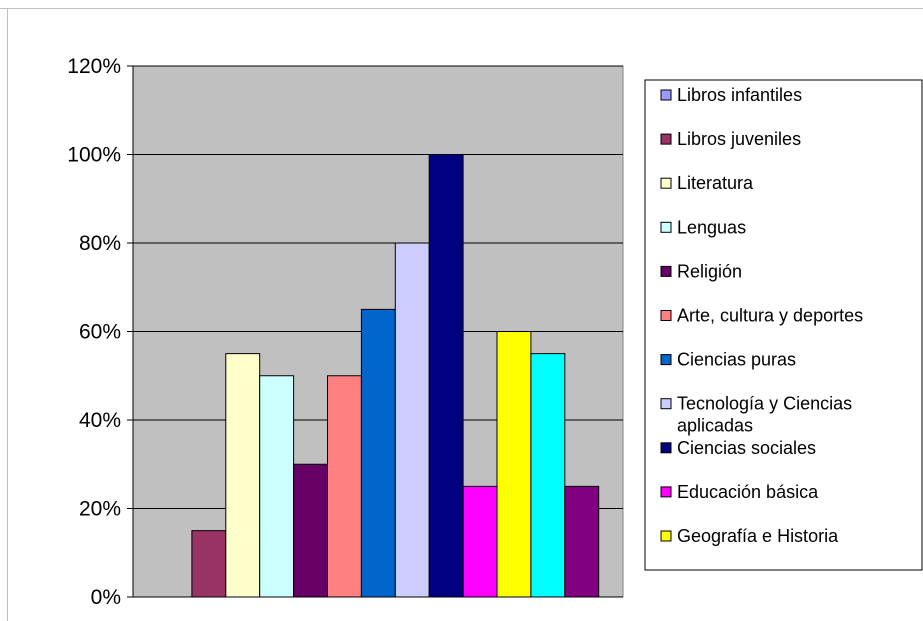 The width and height of the screenshot is (923, 621). What do you see at coordinates (100, 509) in the screenshot?
I see `y-tick-label: 20%` at bounding box center [100, 509].